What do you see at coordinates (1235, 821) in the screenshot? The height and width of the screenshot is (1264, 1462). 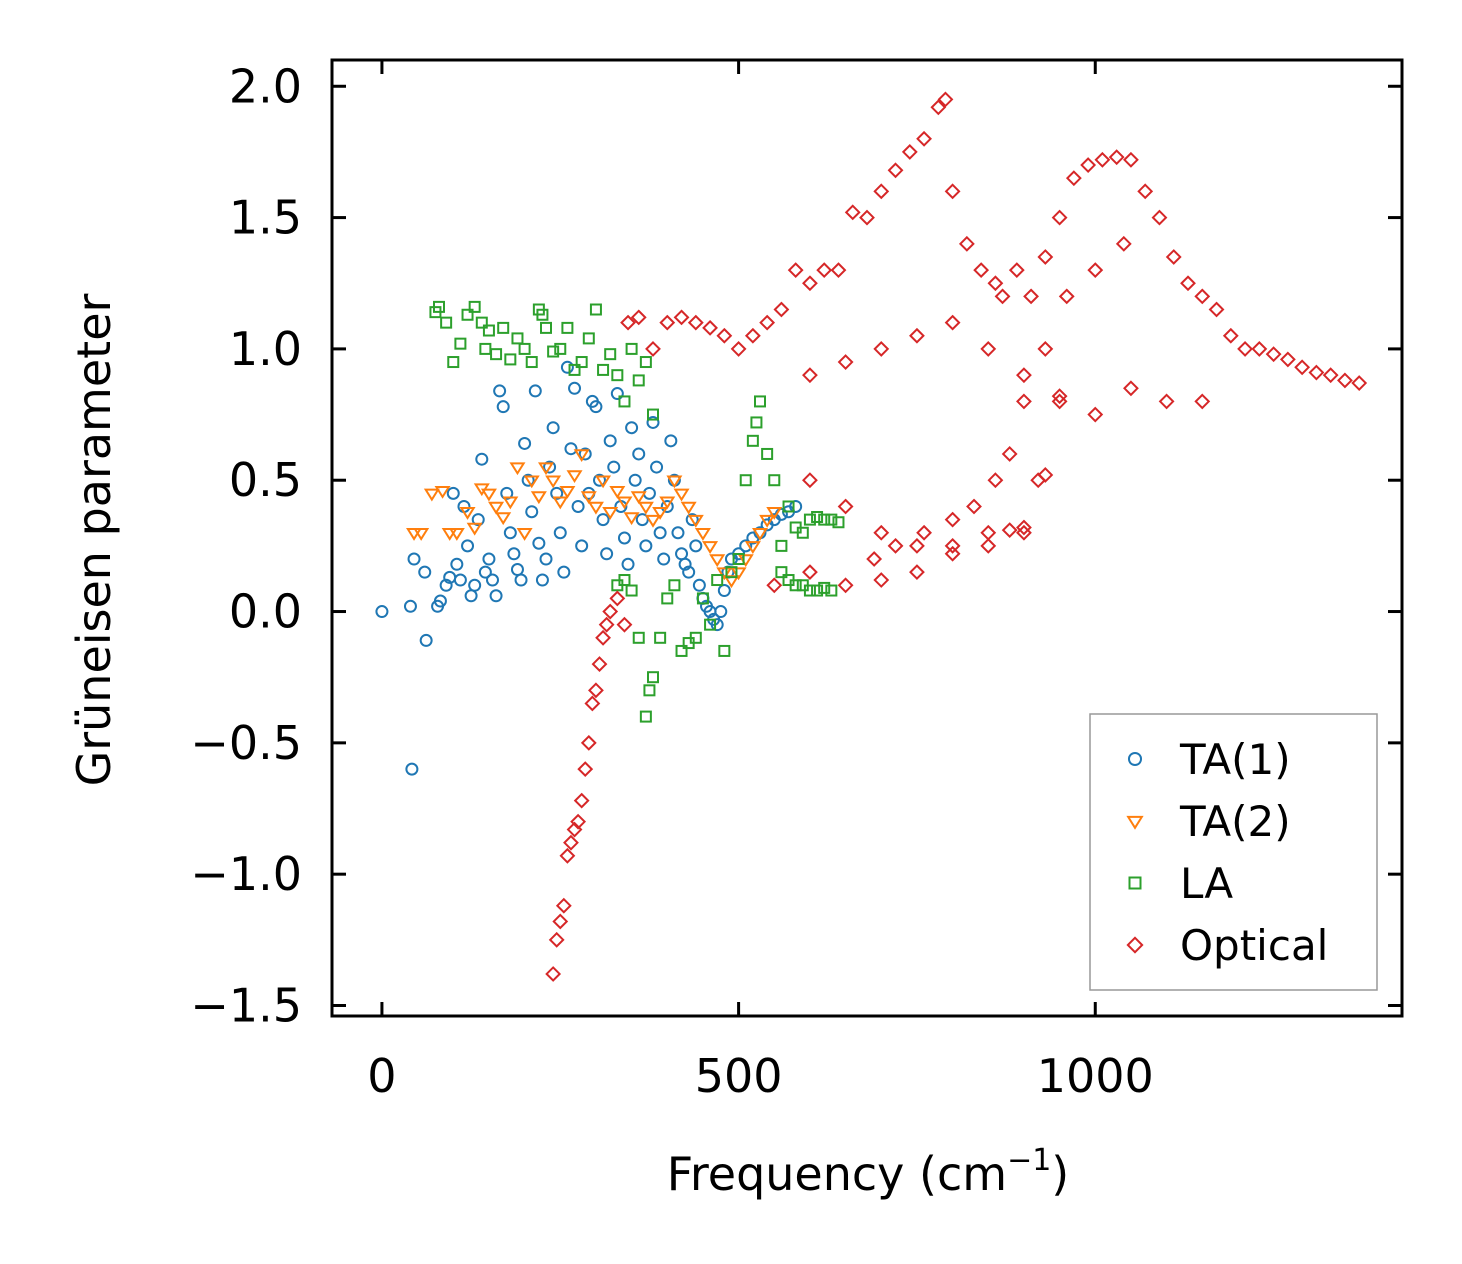 I see `legend-label-ta2: TA(2)` at bounding box center [1235, 821].